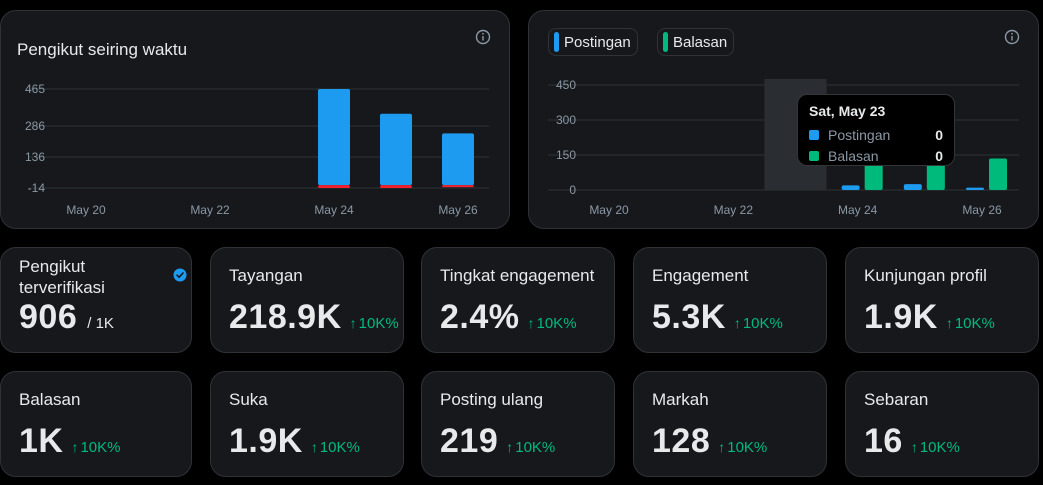  Describe the element at coordinates (566, 120) in the screenshot. I see `y-tick-label: 300` at that location.